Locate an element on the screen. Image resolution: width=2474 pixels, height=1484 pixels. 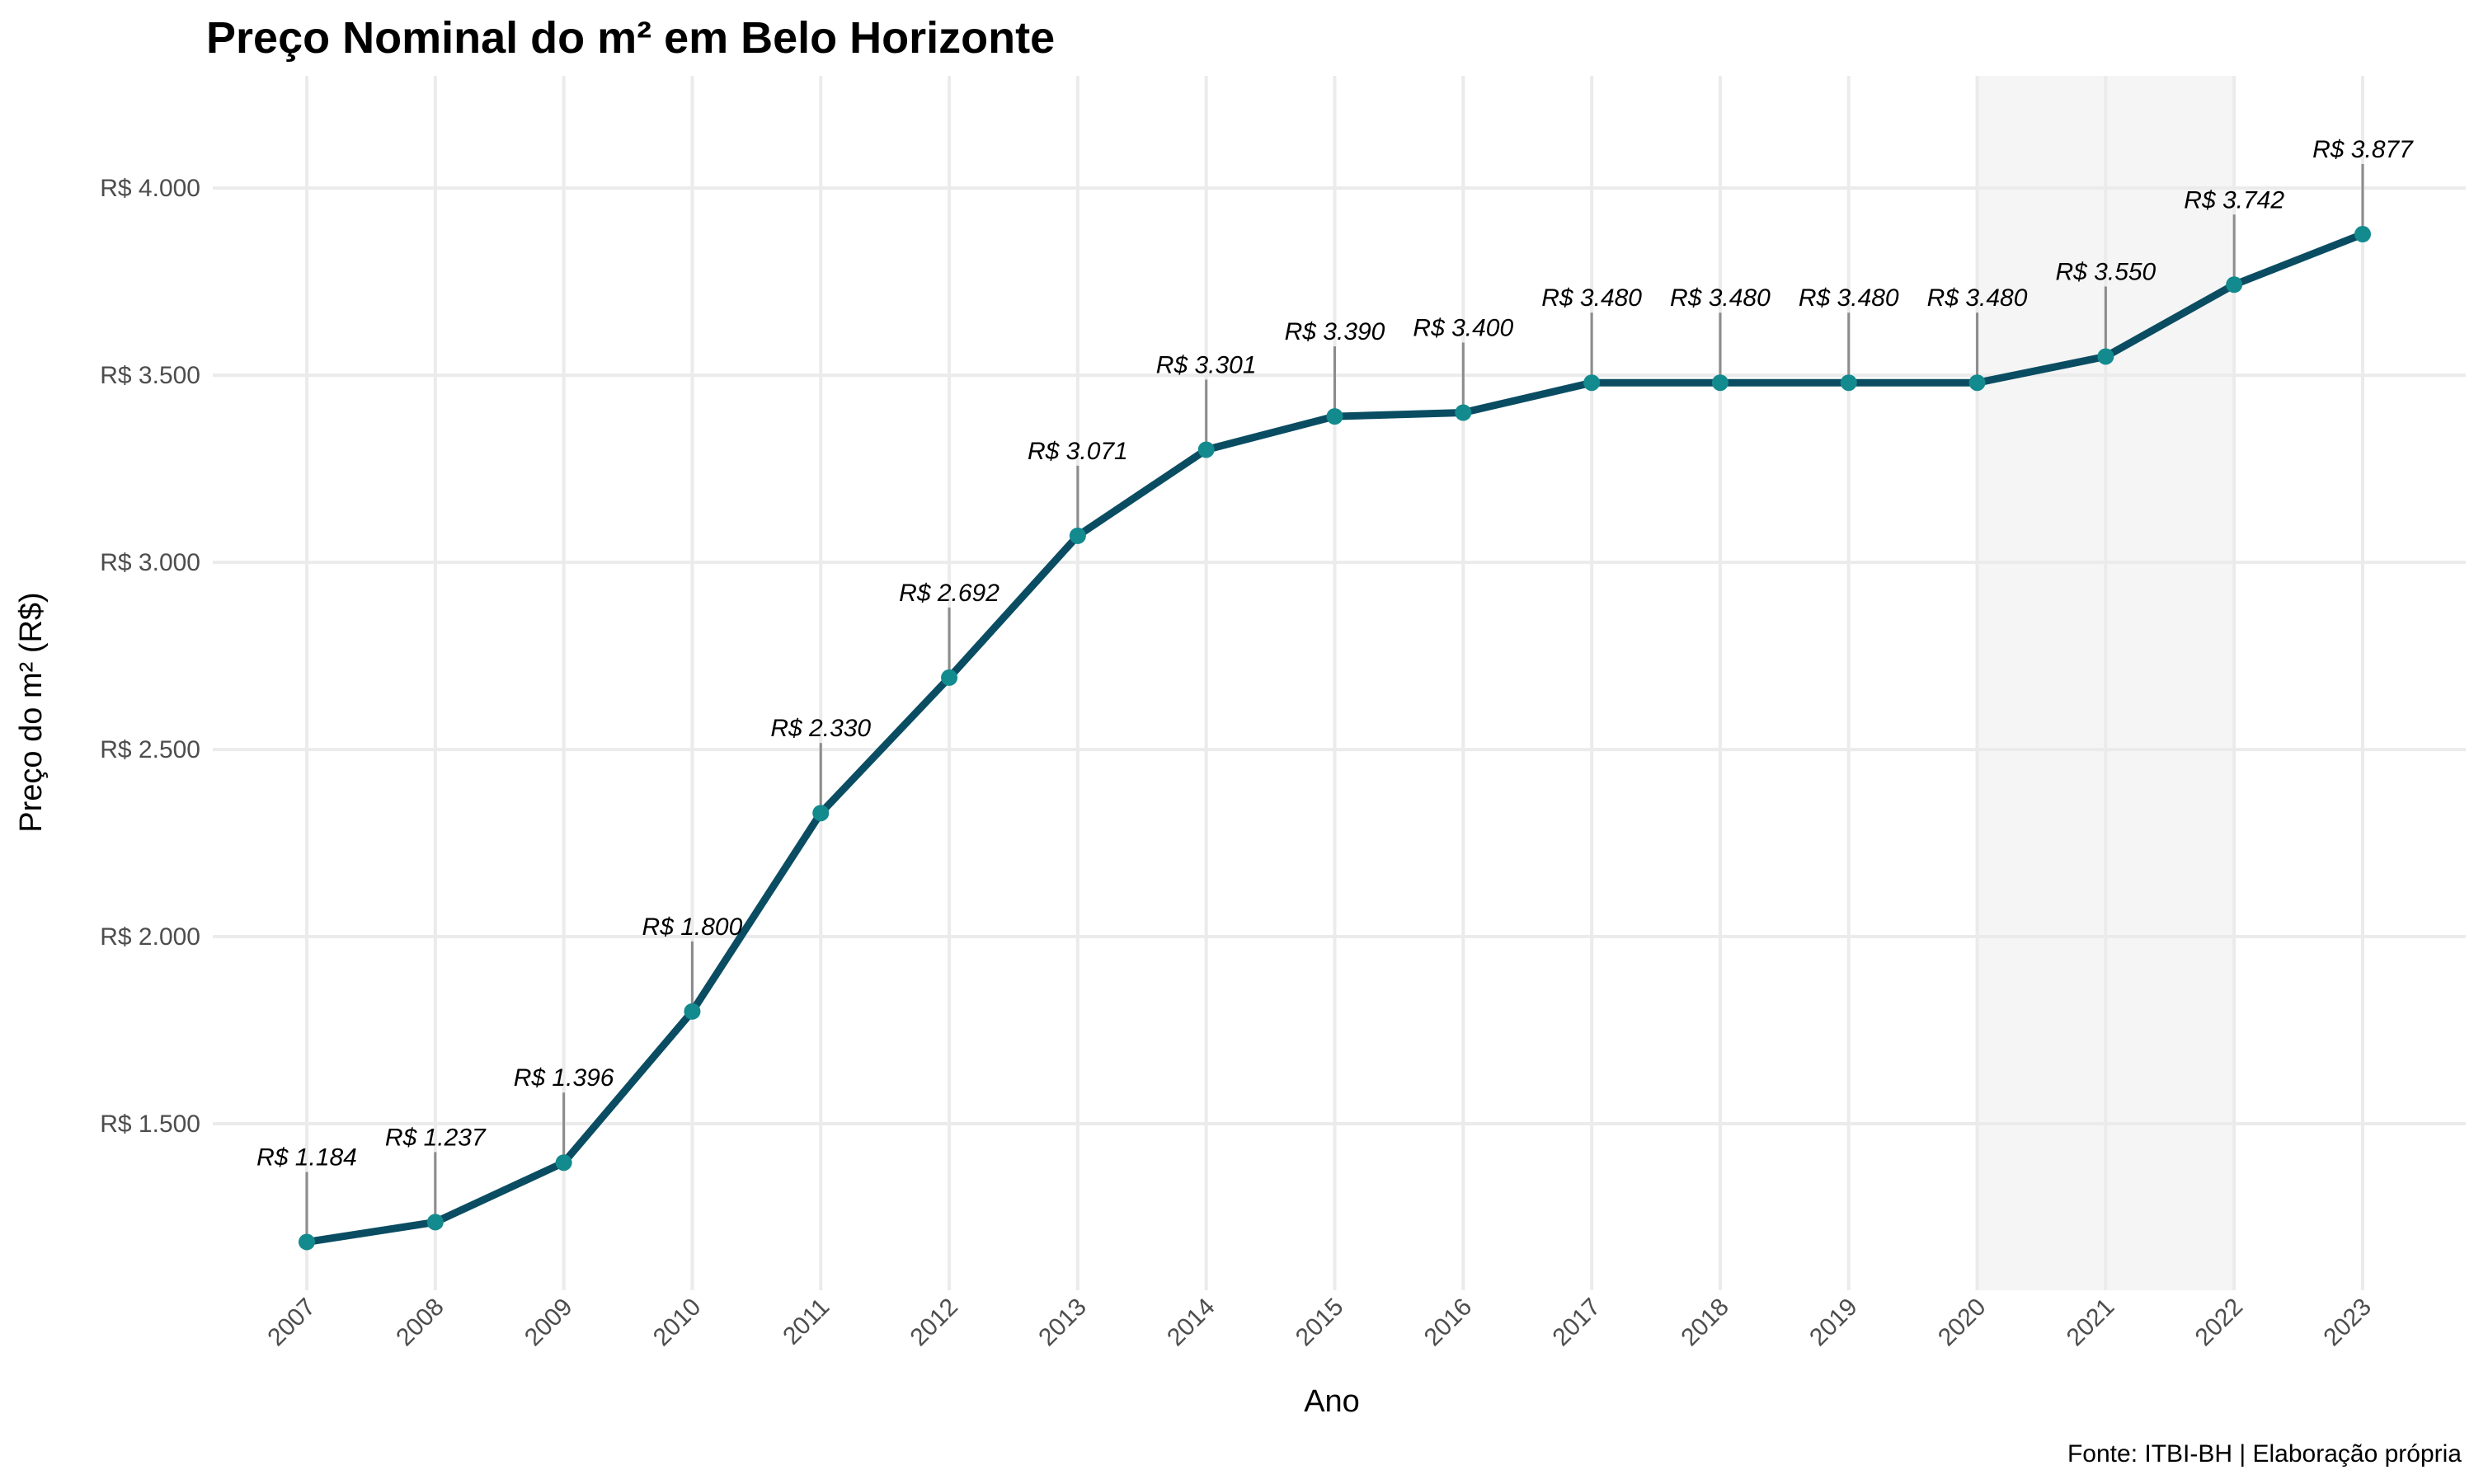
data-label: R$ 3.390 is located at coordinates (1335, 331).